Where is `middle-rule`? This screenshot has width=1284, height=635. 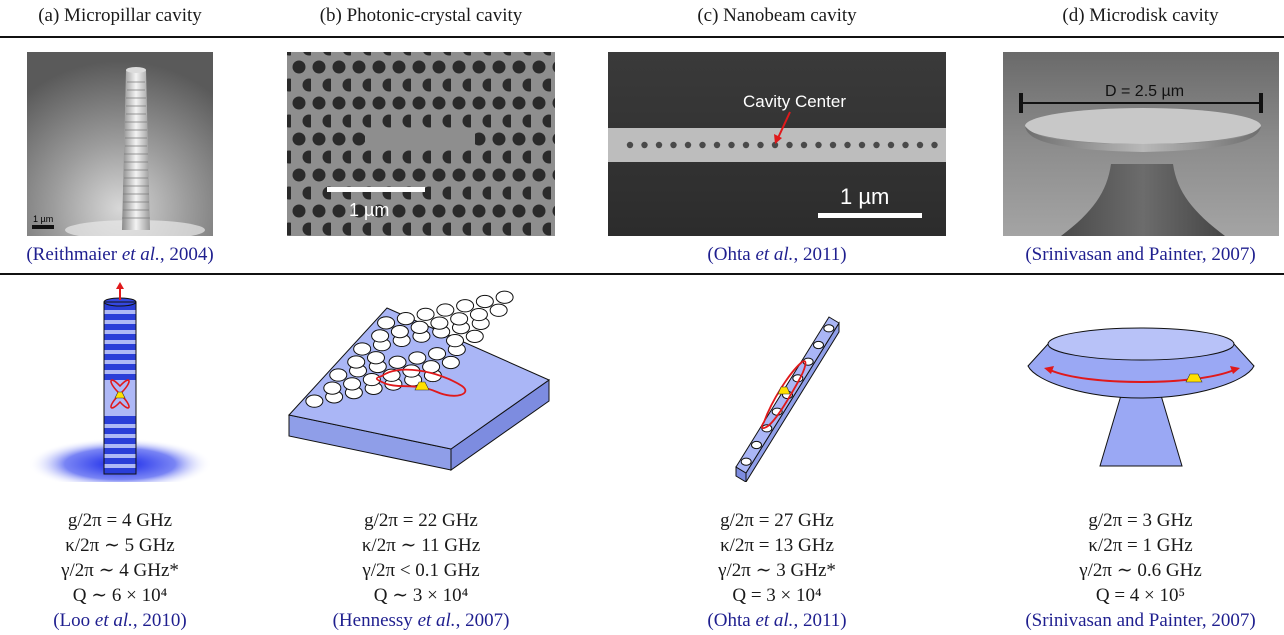
middle-rule is located at coordinates (642, 274).